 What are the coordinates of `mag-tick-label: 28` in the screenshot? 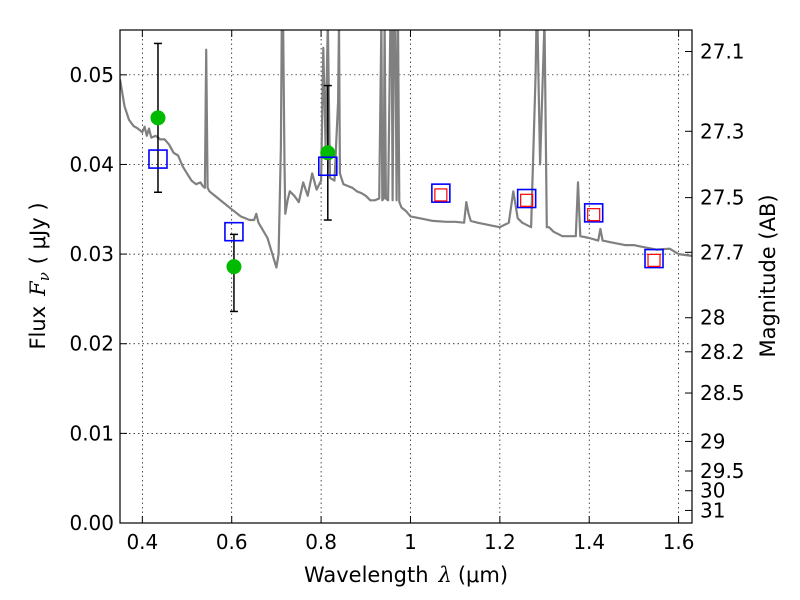 It's located at (712, 318).